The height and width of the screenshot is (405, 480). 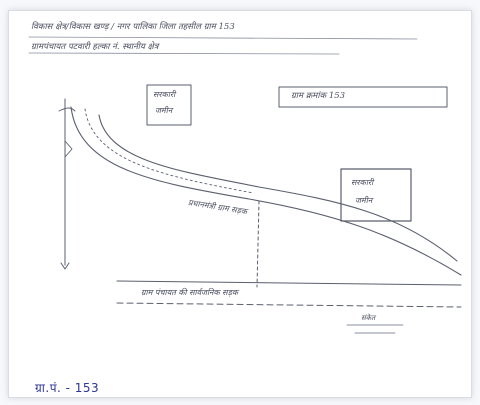 I want to click on right-box, so click(x=376, y=195).